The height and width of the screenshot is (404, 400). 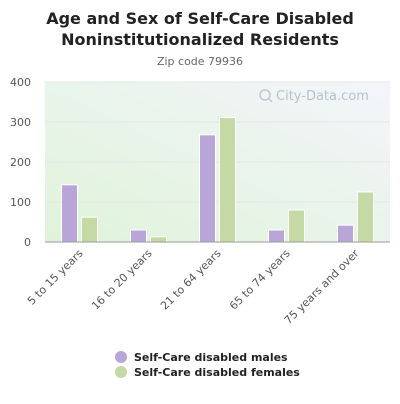 I want to click on y-tick-label: 200, so click(x=20, y=162).